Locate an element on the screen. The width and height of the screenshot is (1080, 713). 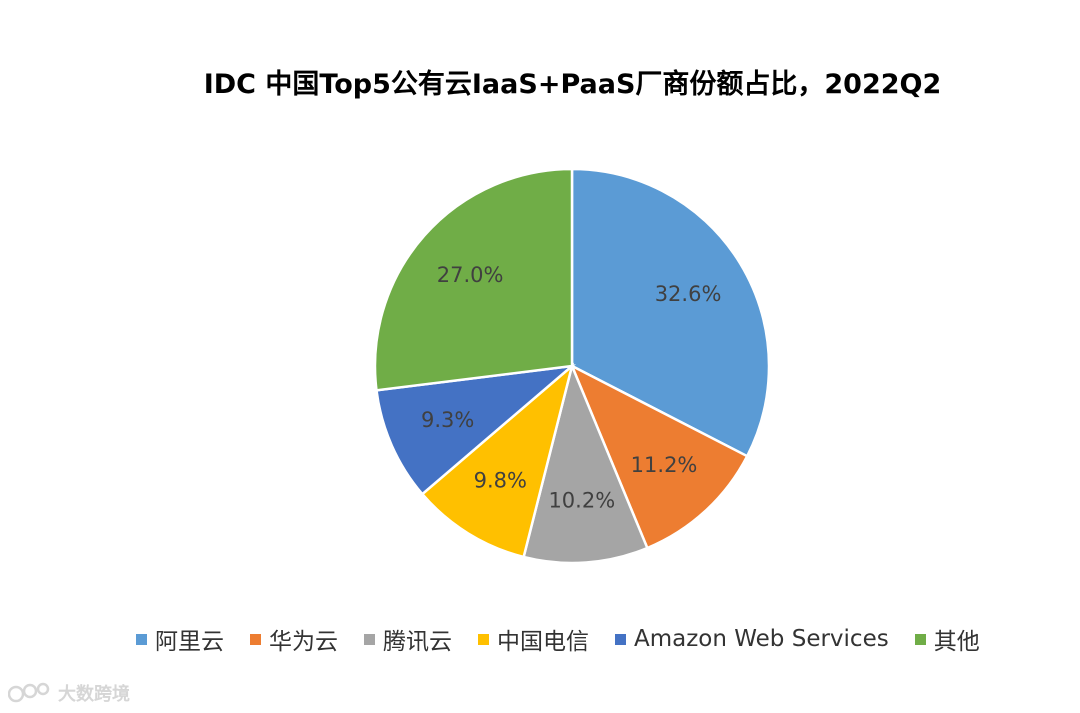
slice-data-label: 27.0% is located at coordinates (470, 275).